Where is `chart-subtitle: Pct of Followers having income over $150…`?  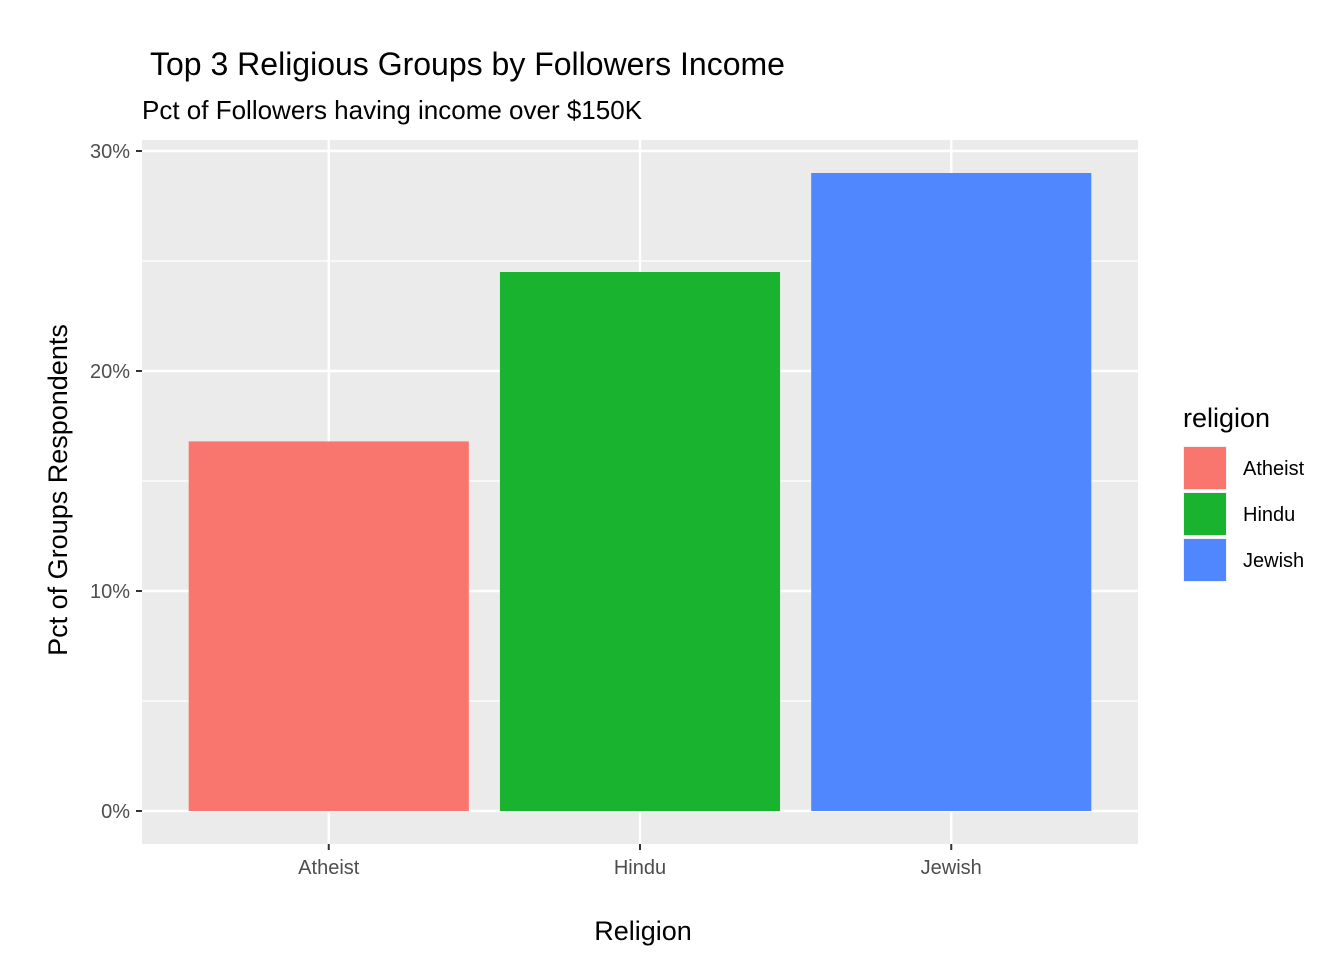
chart-subtitle: Pct of Followers having income over $150… is located at coordinates (392, 110).